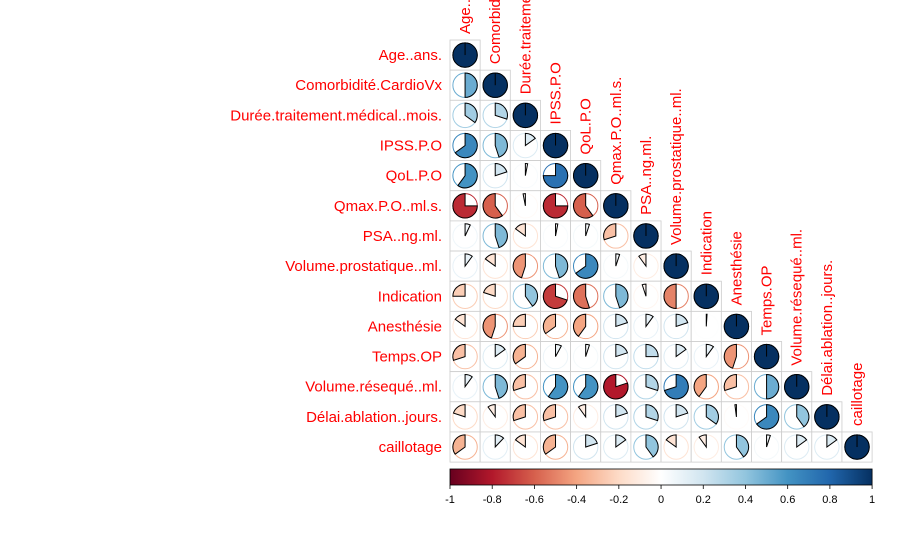 This screenshot has height=534, width=908. I want to click on row-label: Indication, so click(410, 296).